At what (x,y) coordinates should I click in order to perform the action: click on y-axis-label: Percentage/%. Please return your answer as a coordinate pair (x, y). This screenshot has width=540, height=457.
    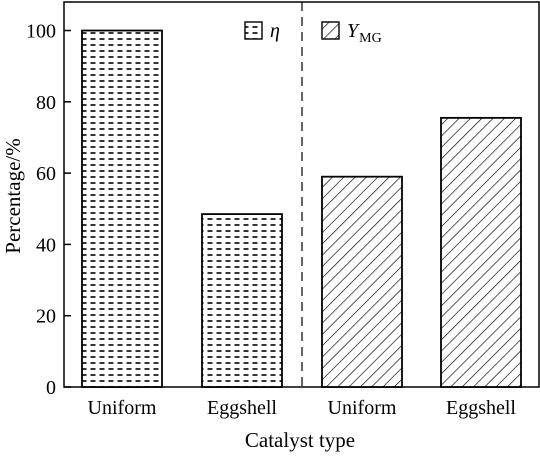
    Looking at the image, I should click on (13, 195).